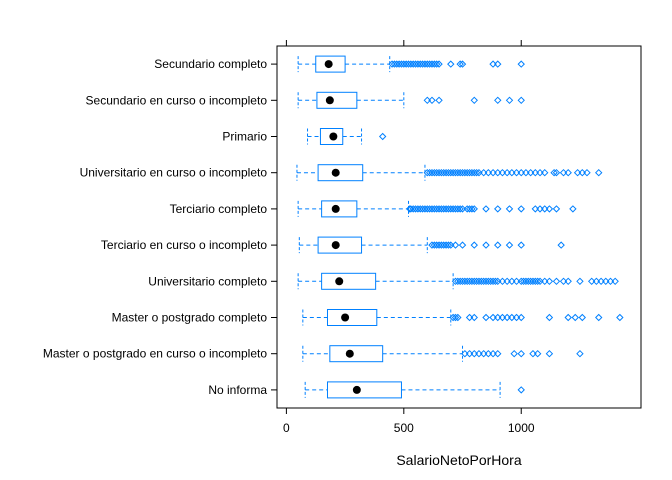 This screenshot has height=480, width=672. What do you see at coordinates (356, 389) in the screenshot?
I see `median-dot` at bounding box center [356, 389].